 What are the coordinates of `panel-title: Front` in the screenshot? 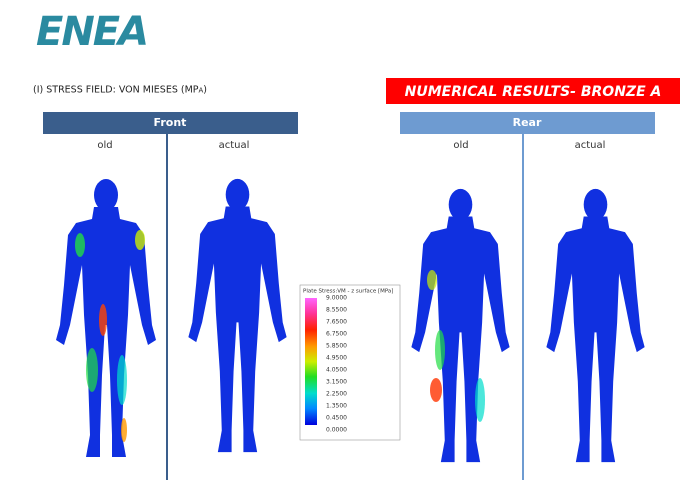 It's located at (170, 122).